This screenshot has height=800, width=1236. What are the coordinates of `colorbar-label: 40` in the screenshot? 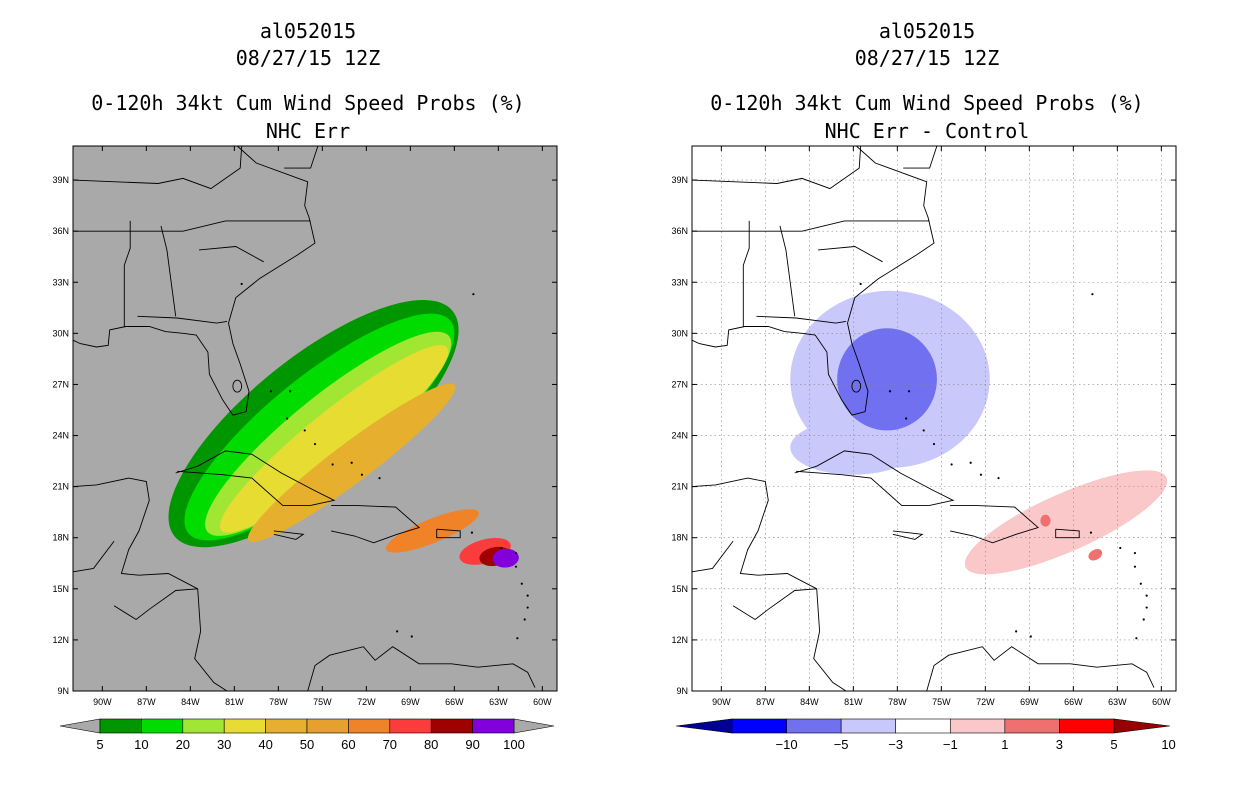 It's located at (265, 744).